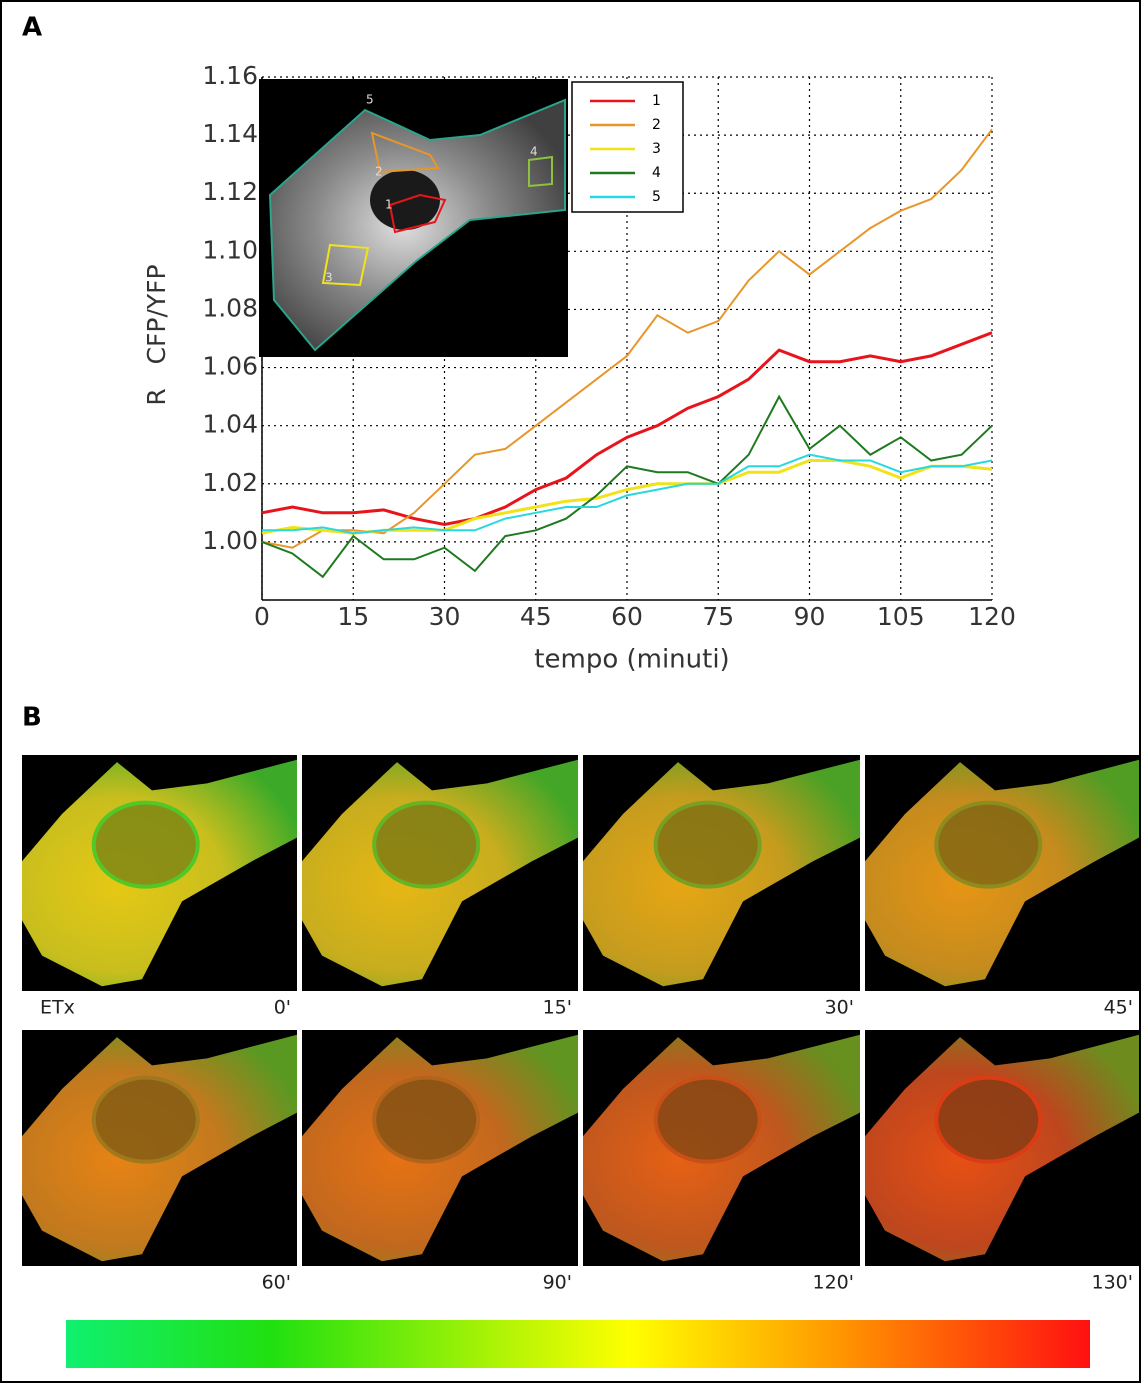  I want to click on roi-label: 4, so click(534, 152).